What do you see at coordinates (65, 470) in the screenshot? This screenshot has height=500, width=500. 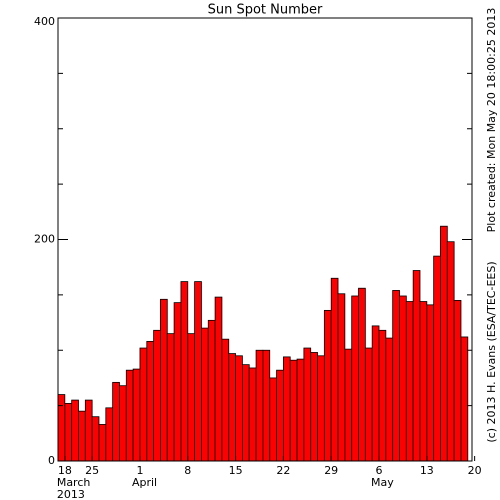 I see `x-tick-label: 18` at bounding box center [65, 470].